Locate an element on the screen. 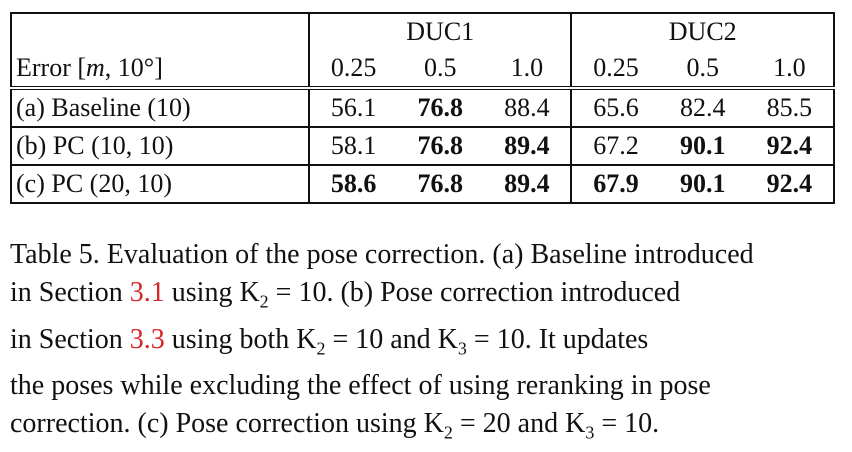  row-label-pc-20-10: (c) PC (20, 10) is located at coordinates (159, 184).